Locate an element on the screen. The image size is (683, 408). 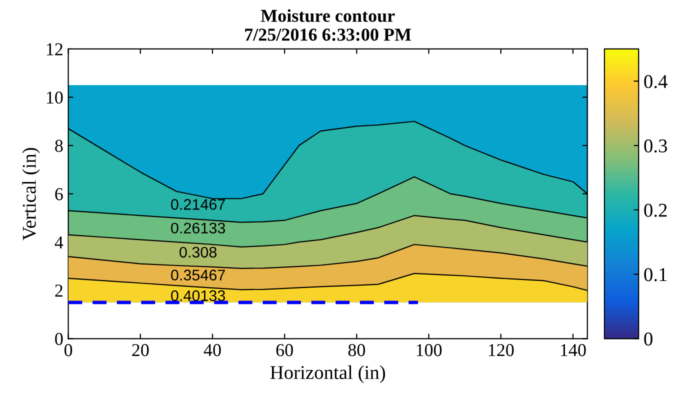
x-tick-label: 0 is located at coordinates (68, 350).